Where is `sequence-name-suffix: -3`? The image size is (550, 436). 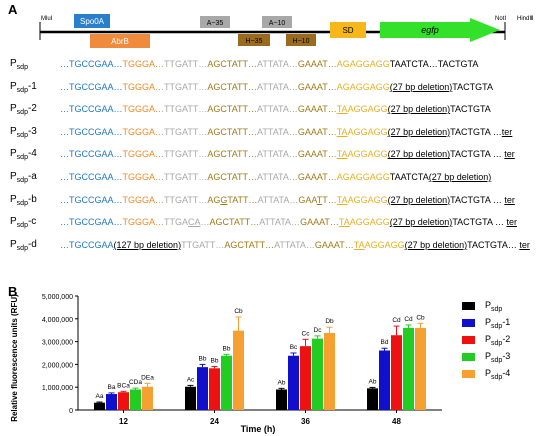 sequence-name-suffix: -3 is located at coordinates (32, 131).